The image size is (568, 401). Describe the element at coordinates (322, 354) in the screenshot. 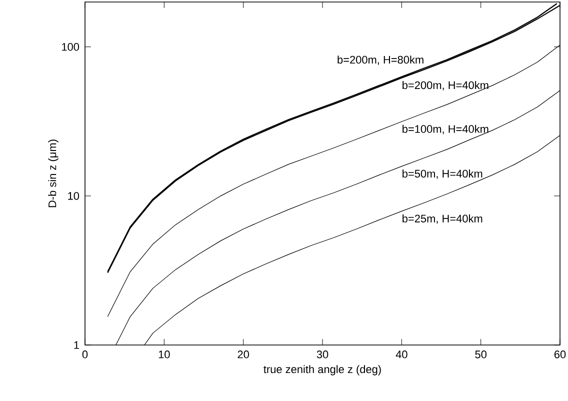

I see `x-tick-label: 30` at that location.